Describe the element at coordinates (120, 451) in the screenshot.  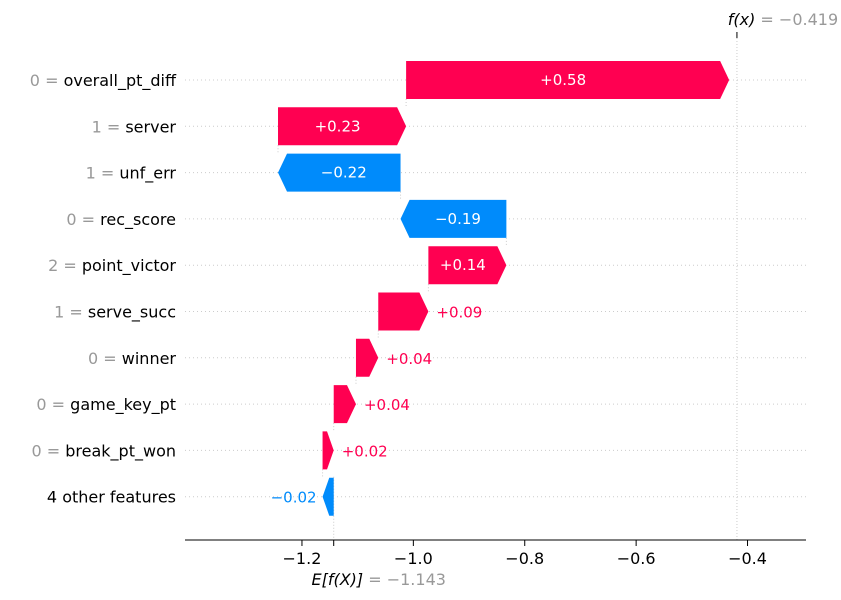
I see `feature-name: break_pt_won` at that location.